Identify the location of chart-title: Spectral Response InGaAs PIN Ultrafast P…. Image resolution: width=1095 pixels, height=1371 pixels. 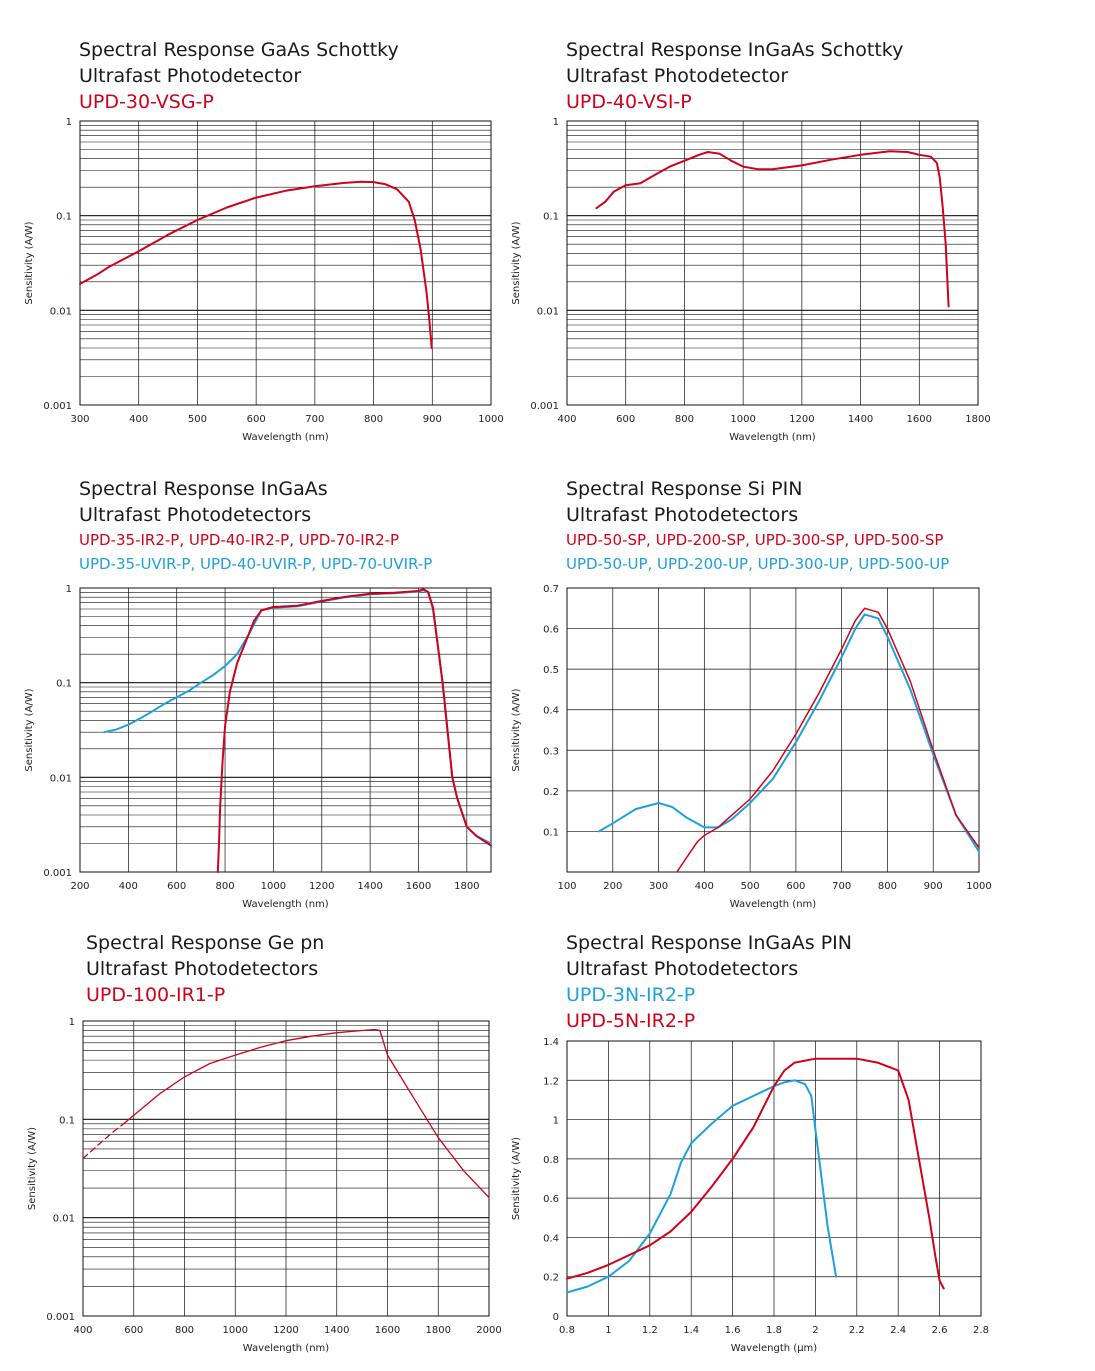
(709, 982).